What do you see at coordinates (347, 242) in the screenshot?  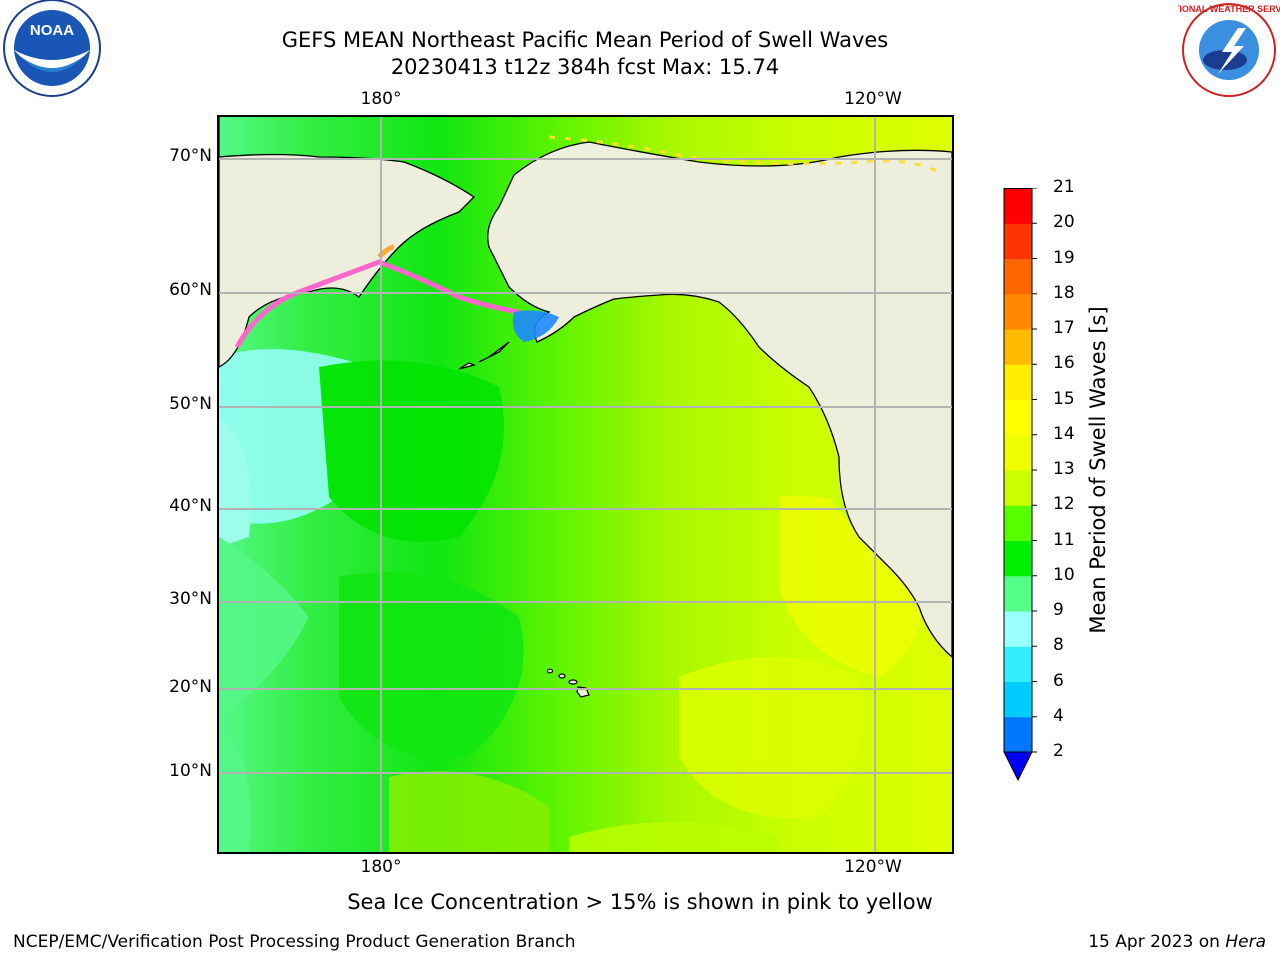 I see `land-siberia` at bounding box center [347, 242].